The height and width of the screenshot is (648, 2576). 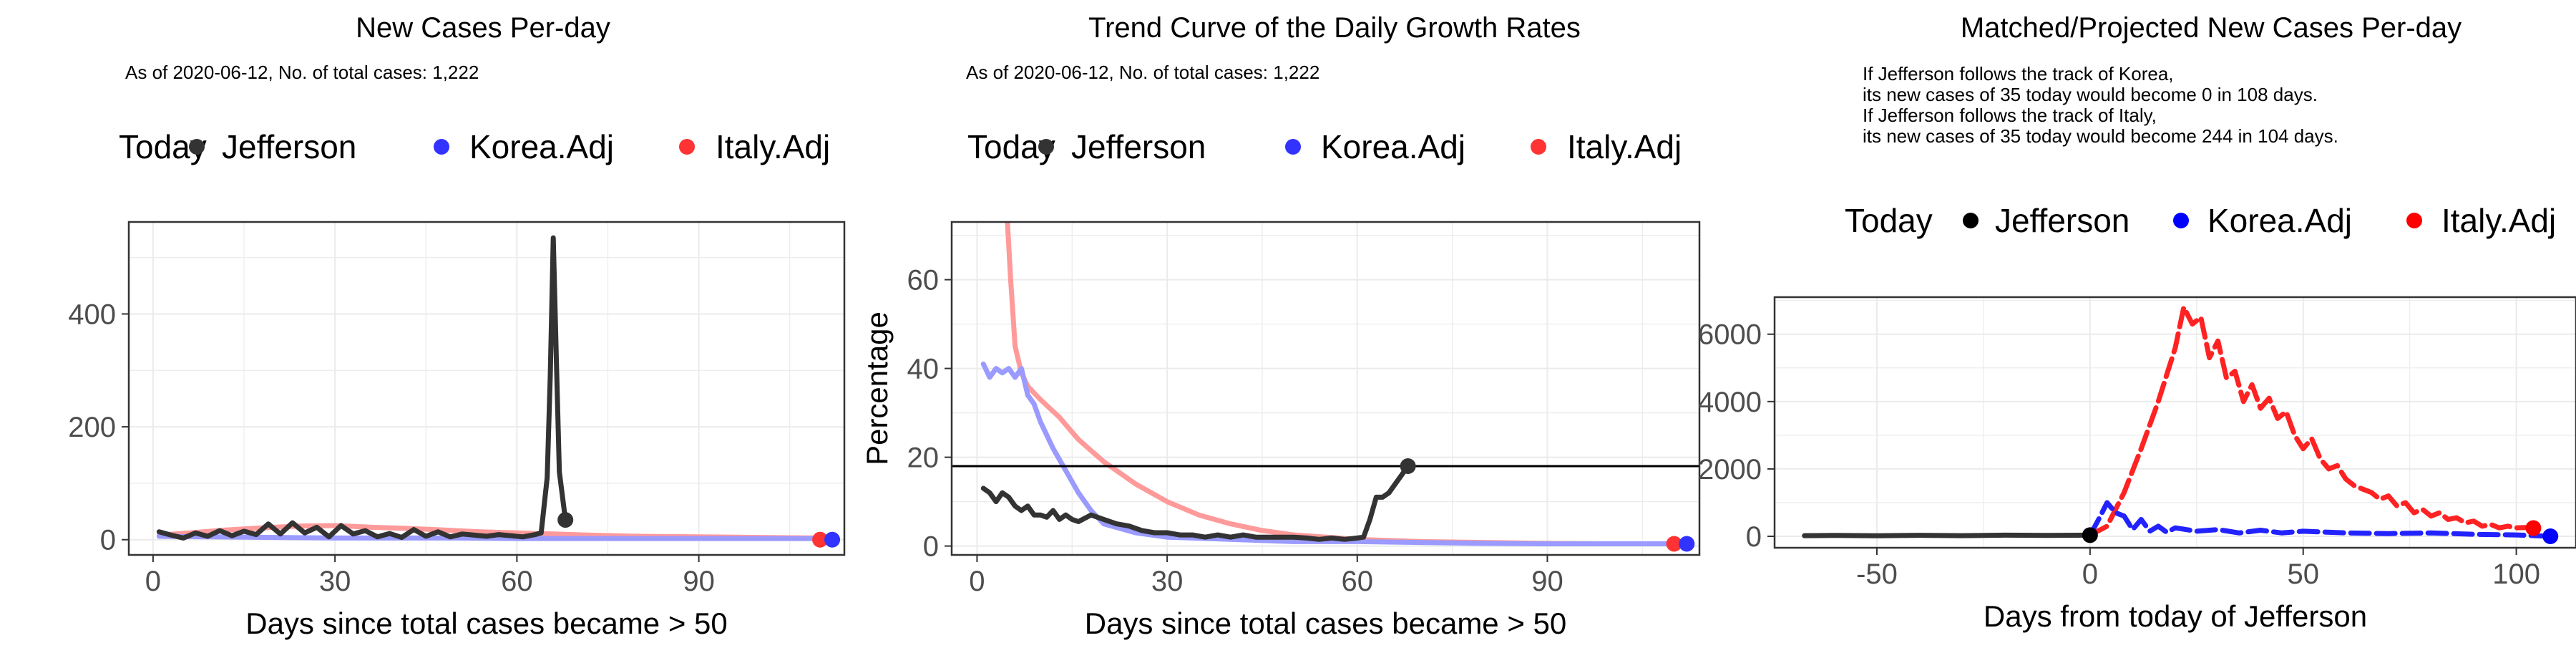 What do you see at coordinates (2311, 421) in the screenshot?
I see `series-line-italy-adj` at bounding box center [2311, 421].